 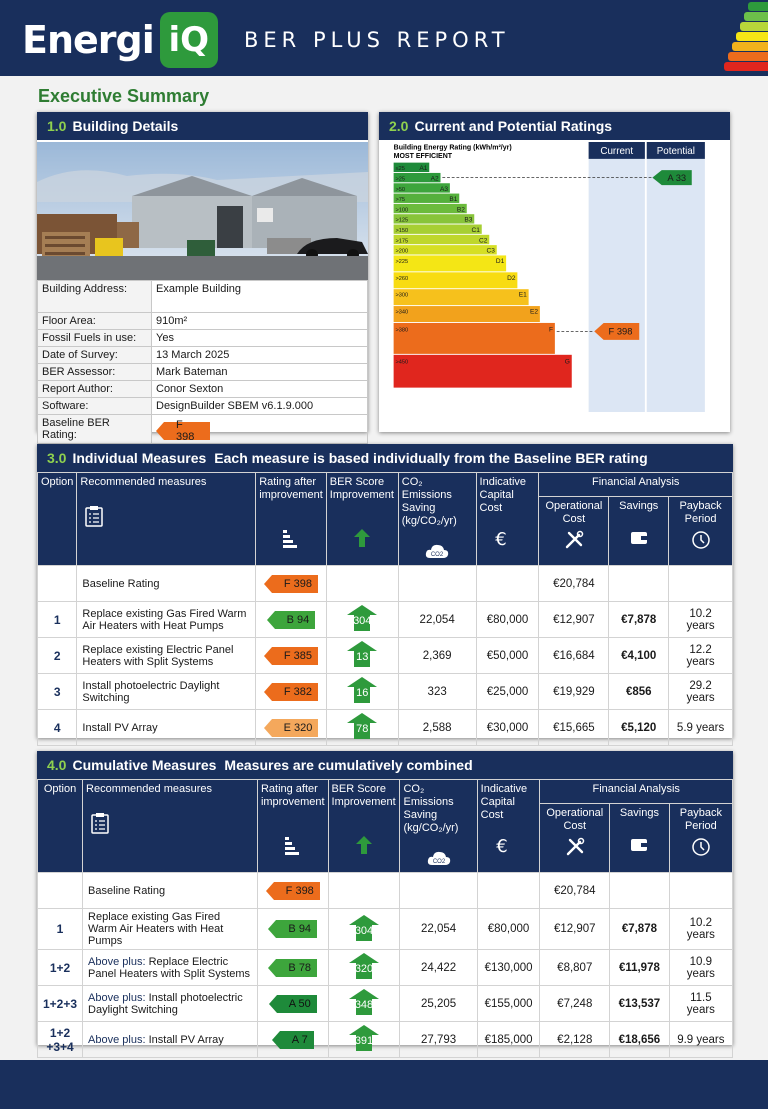 What do you see at coordinates (445, 250) in the screenshot?
I see `rating-band-c3: >200 C3` at bounding box center [445, 250].